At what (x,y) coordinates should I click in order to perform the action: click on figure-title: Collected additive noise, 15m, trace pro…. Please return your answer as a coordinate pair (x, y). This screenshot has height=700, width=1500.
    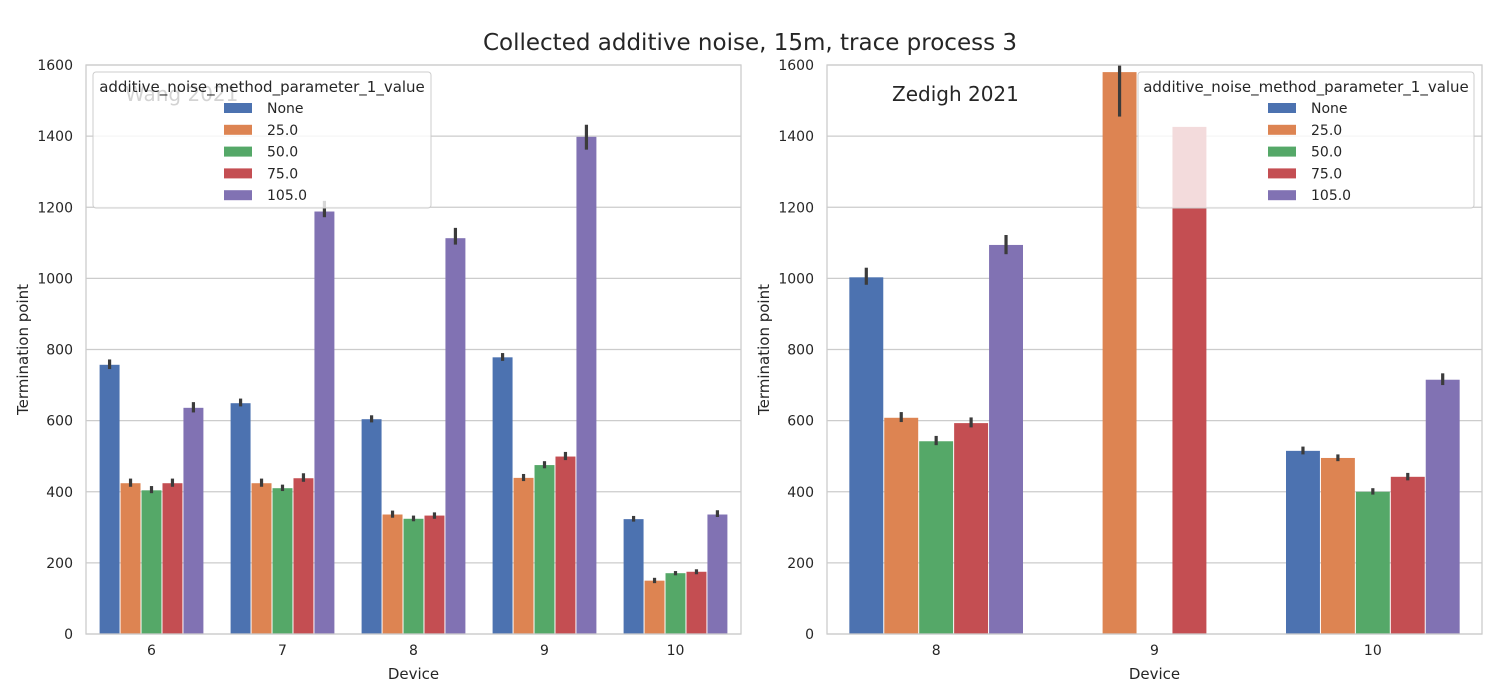
    Looking at the image, I should click on (750, 43).